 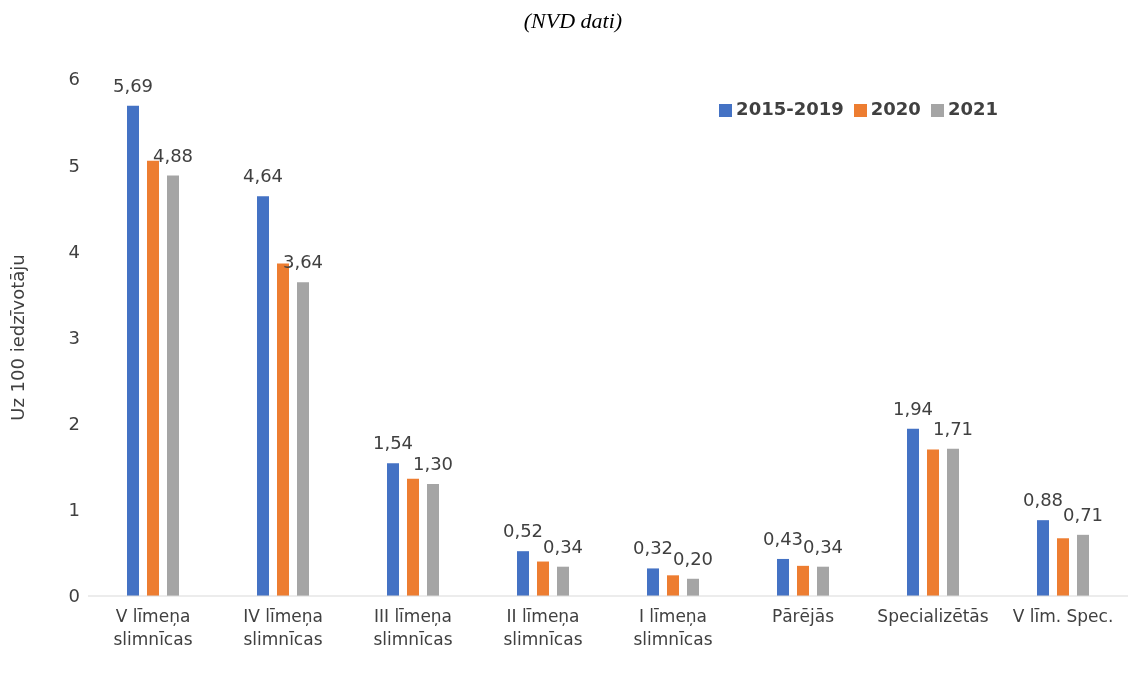 What do you see at coordinates (673, 627) in the screenshot?
I see `x-tick-label: I līmeņa slimnīcas` at bounding box center [673, 627].